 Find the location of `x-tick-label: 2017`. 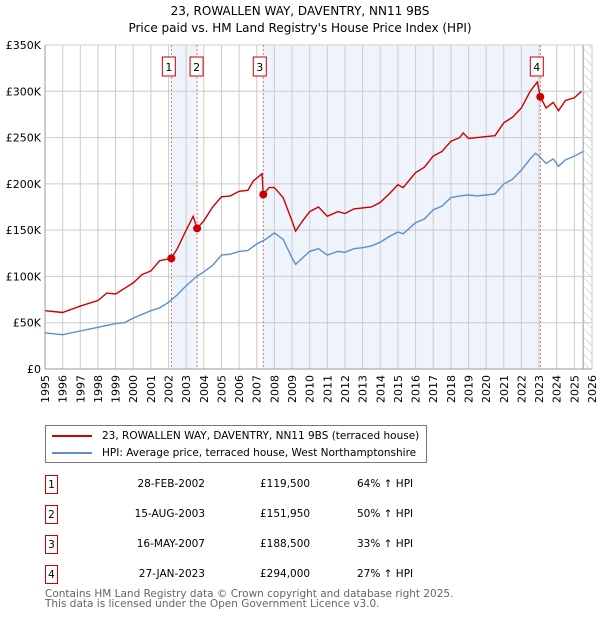

x-tick-label: 2017 is located at coordinates (433, 389).